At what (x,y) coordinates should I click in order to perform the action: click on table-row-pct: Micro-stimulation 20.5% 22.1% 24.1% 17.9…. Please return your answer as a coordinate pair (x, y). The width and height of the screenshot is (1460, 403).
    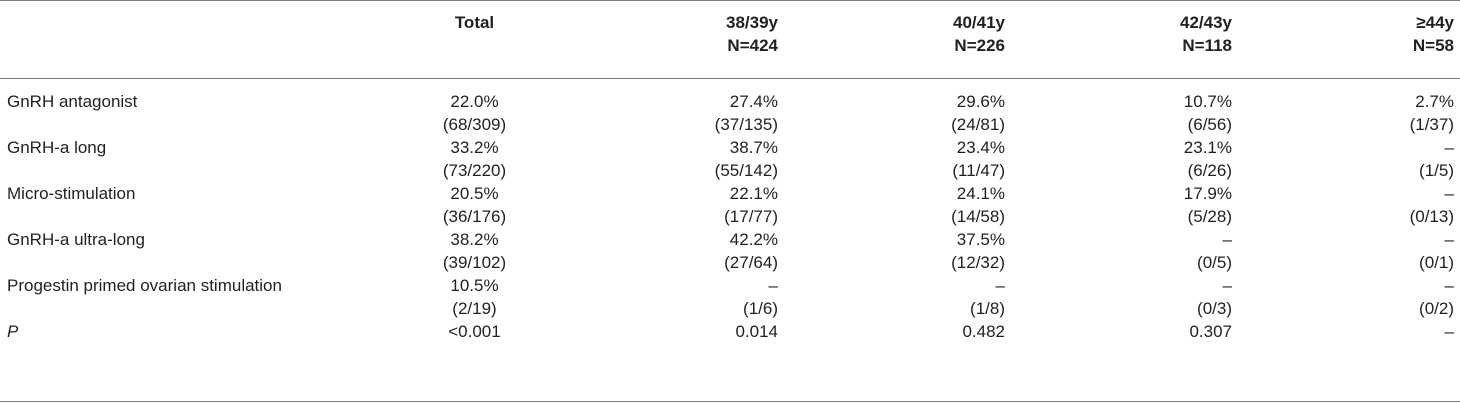
    Looking at the image, I should click on (730, 193).